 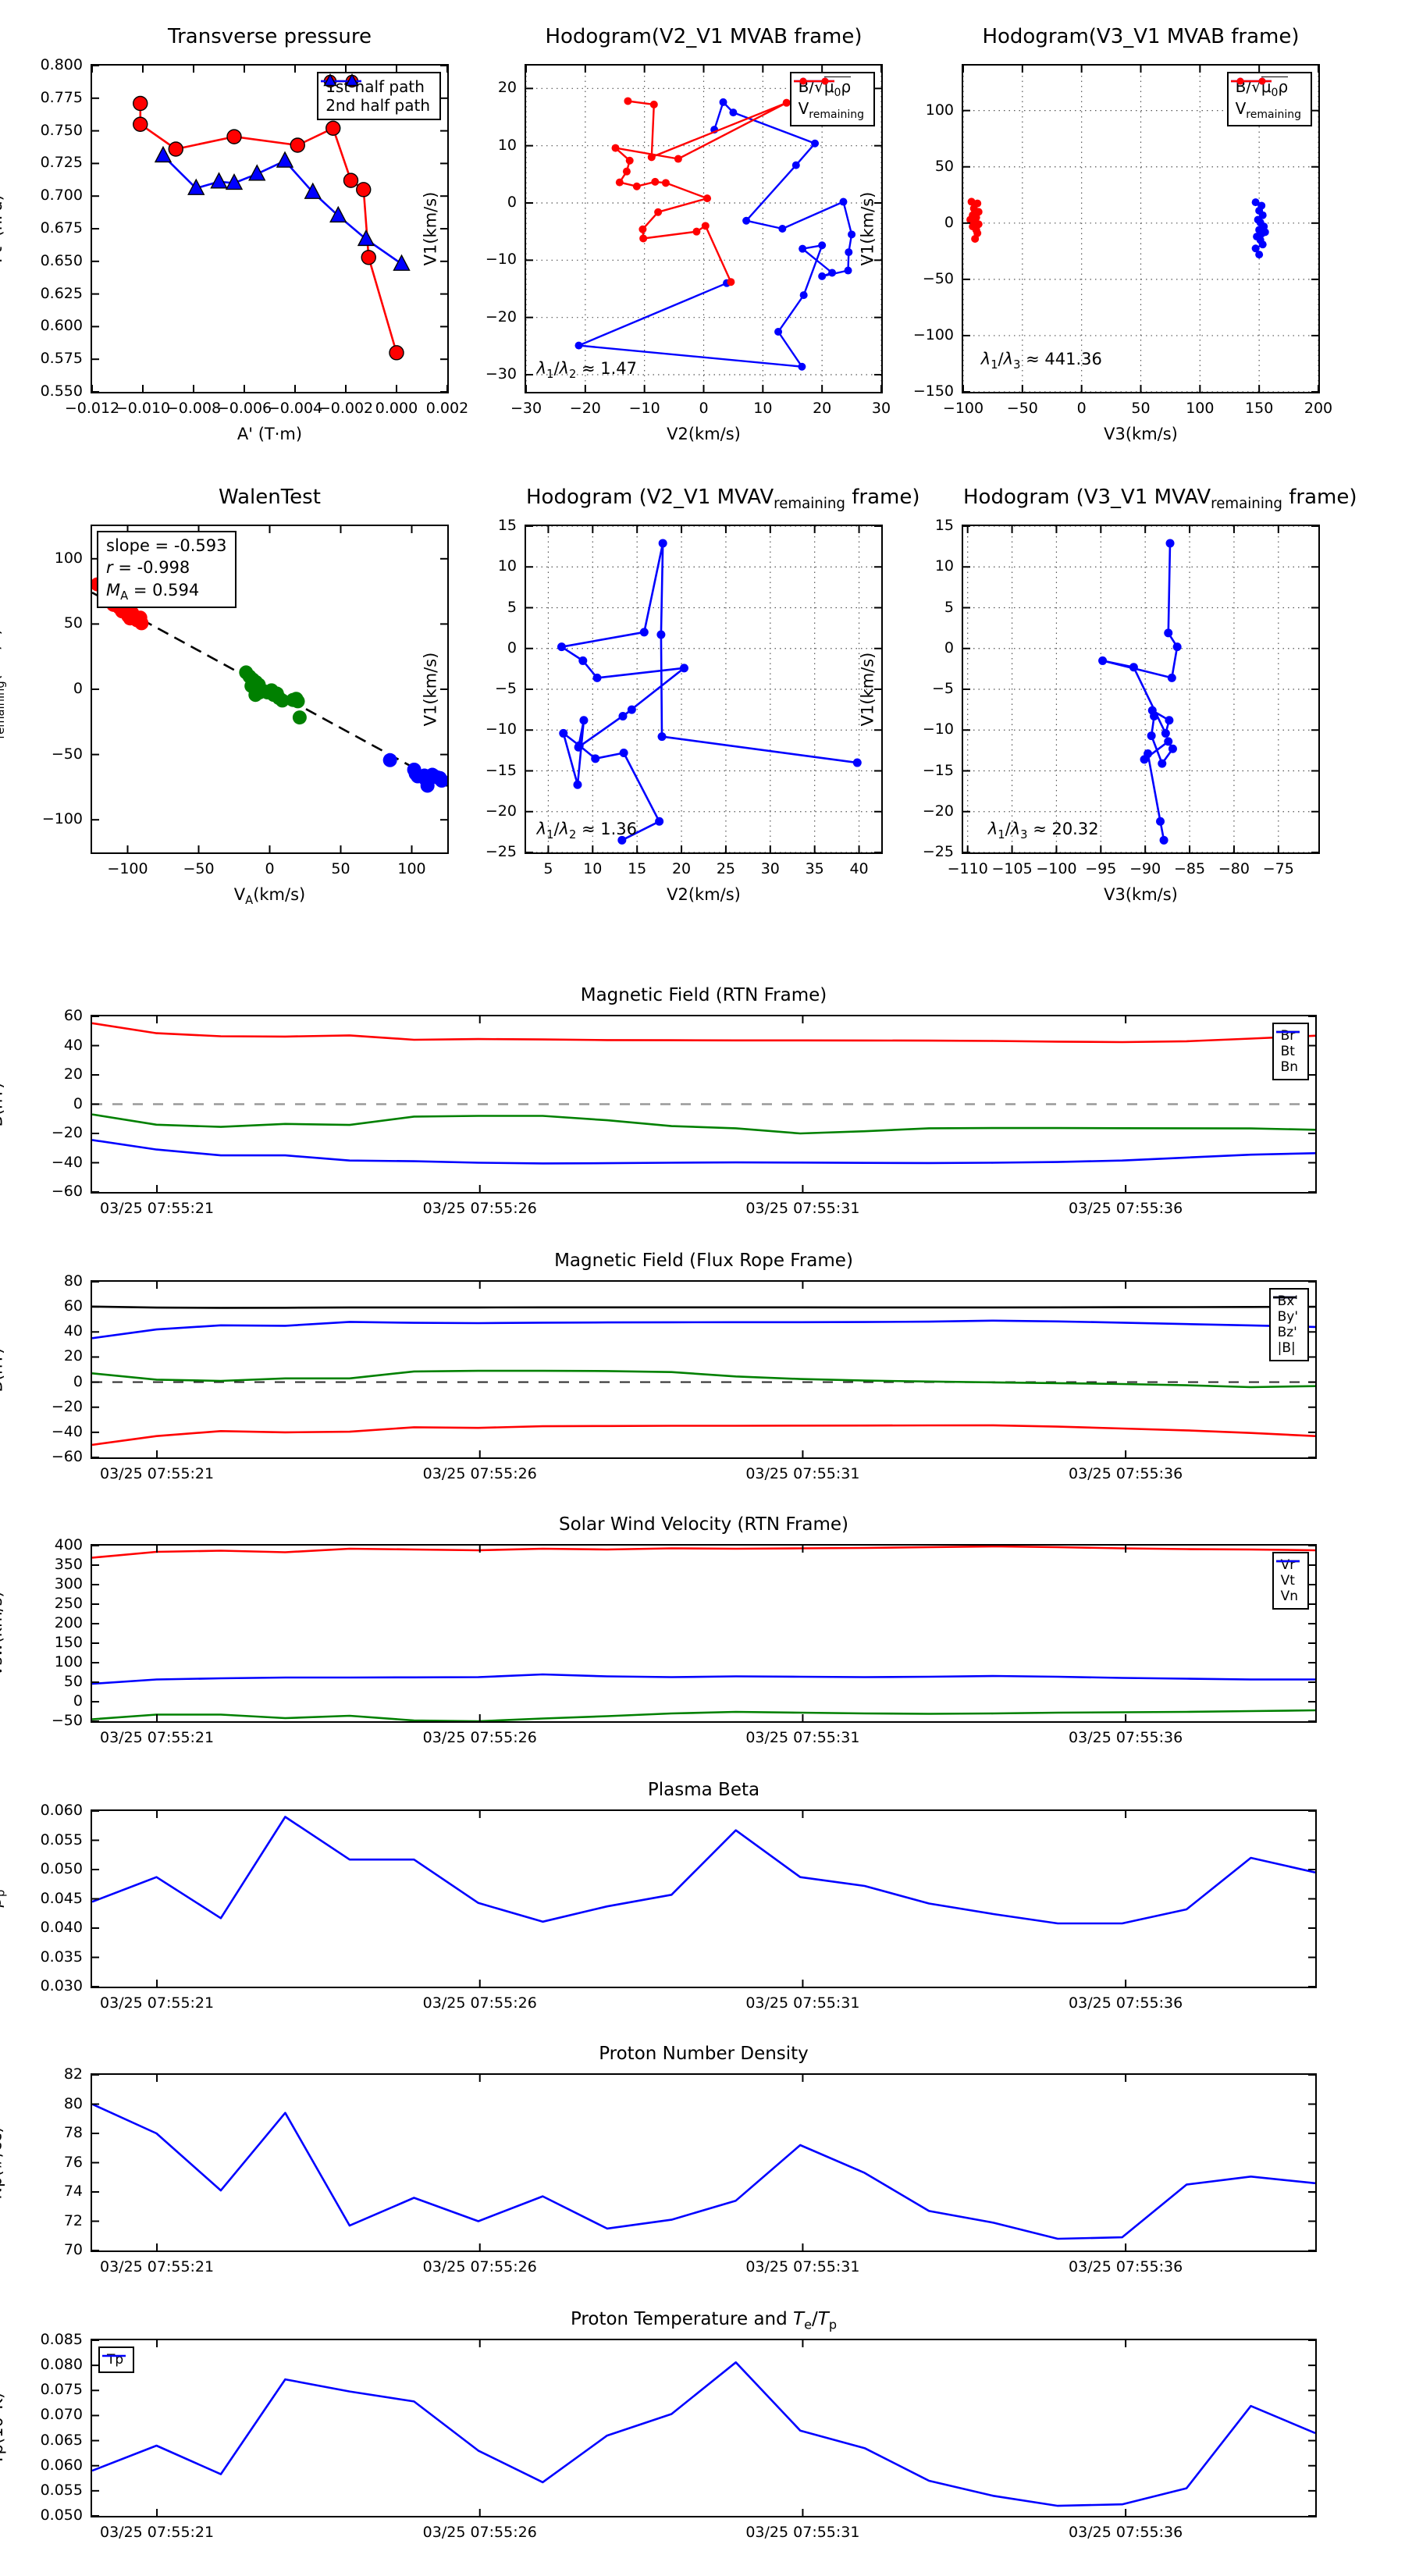 I want to click on y-tick-label: 0.070, so click(x=61, y=2415).